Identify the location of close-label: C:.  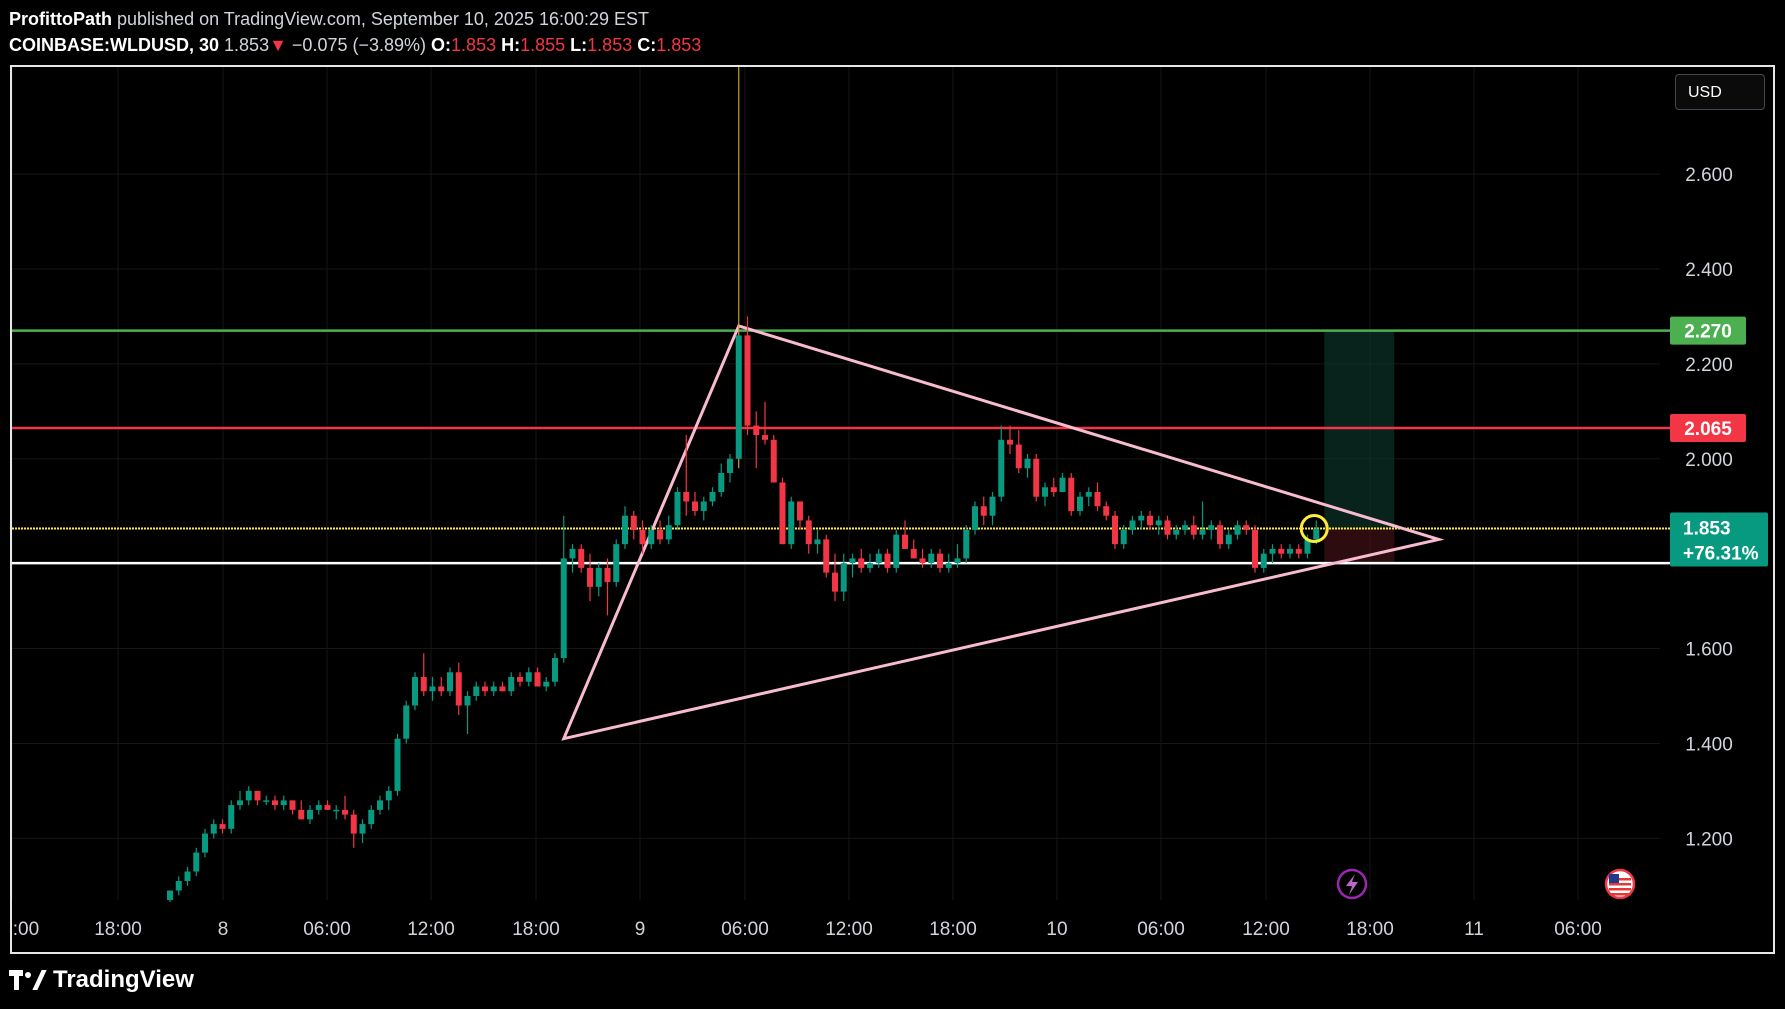
(647, 45).